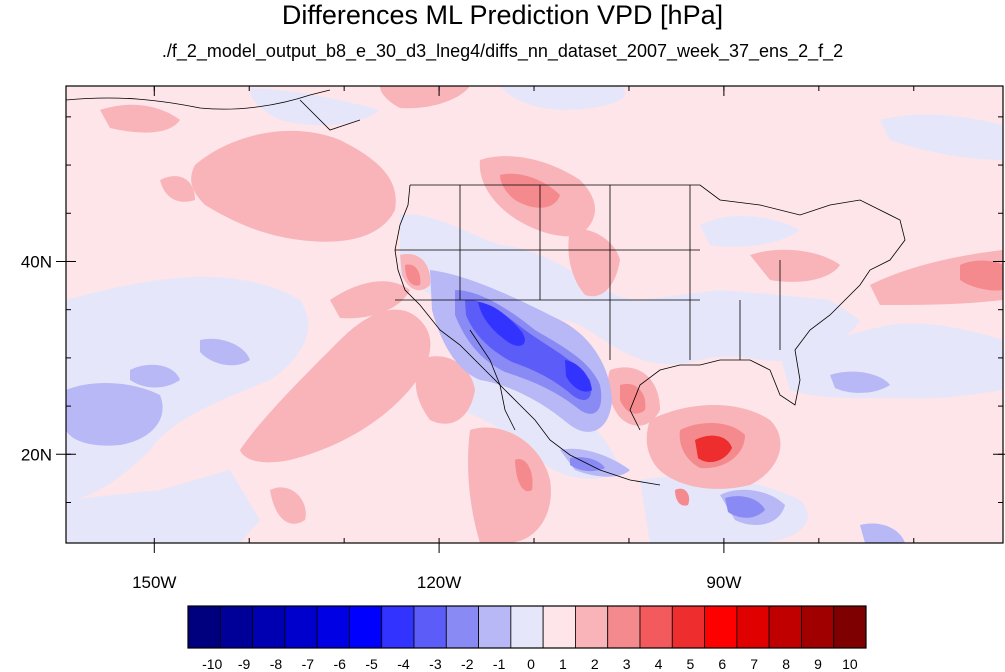  Describe the element at coordinates (371, 664) in the screenshot. I see `colorbar-label: -5` at that location.